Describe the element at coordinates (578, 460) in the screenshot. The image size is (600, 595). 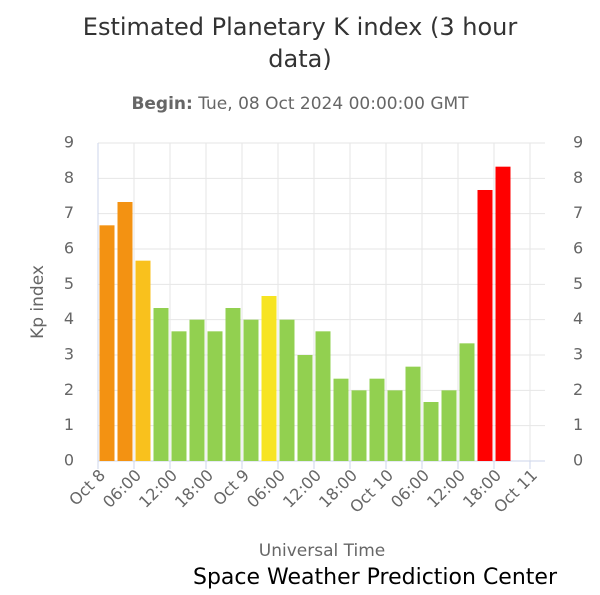
I see `y2-tick-label: 0` at that location.